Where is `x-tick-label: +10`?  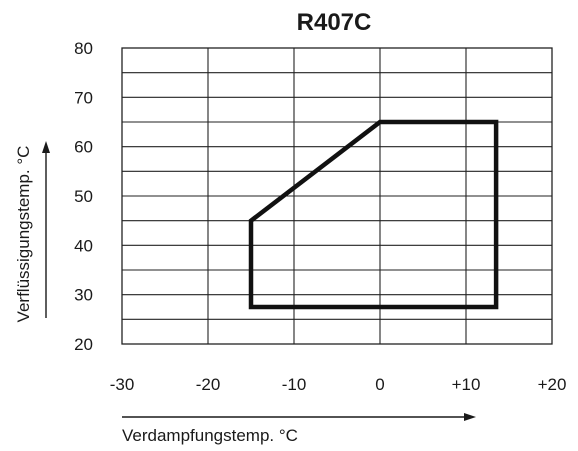 x-tick-label: +10 is located at coordinates (466, 384).